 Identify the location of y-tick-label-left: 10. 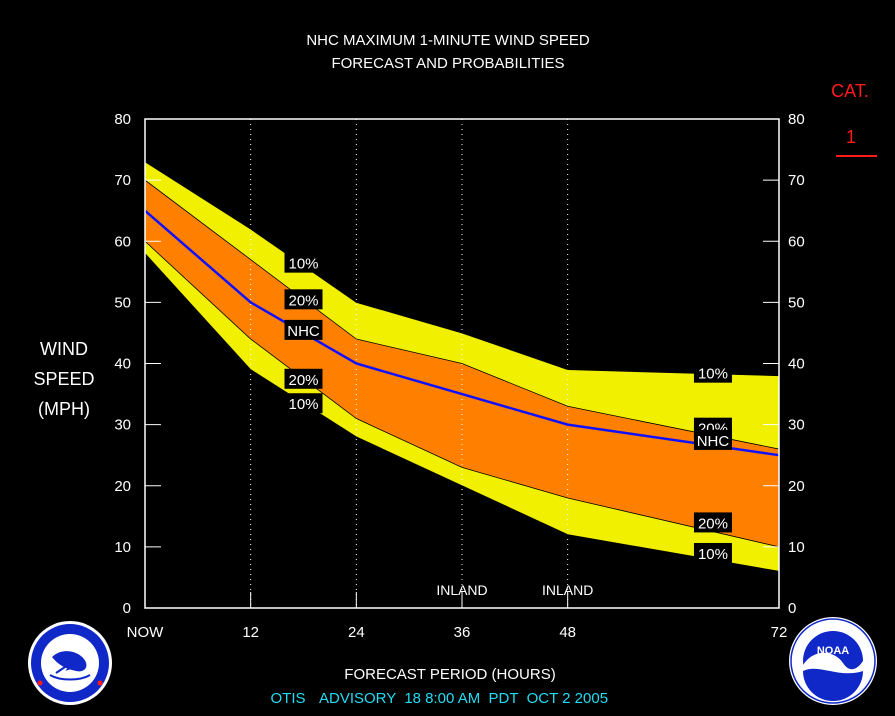
(122, 547).